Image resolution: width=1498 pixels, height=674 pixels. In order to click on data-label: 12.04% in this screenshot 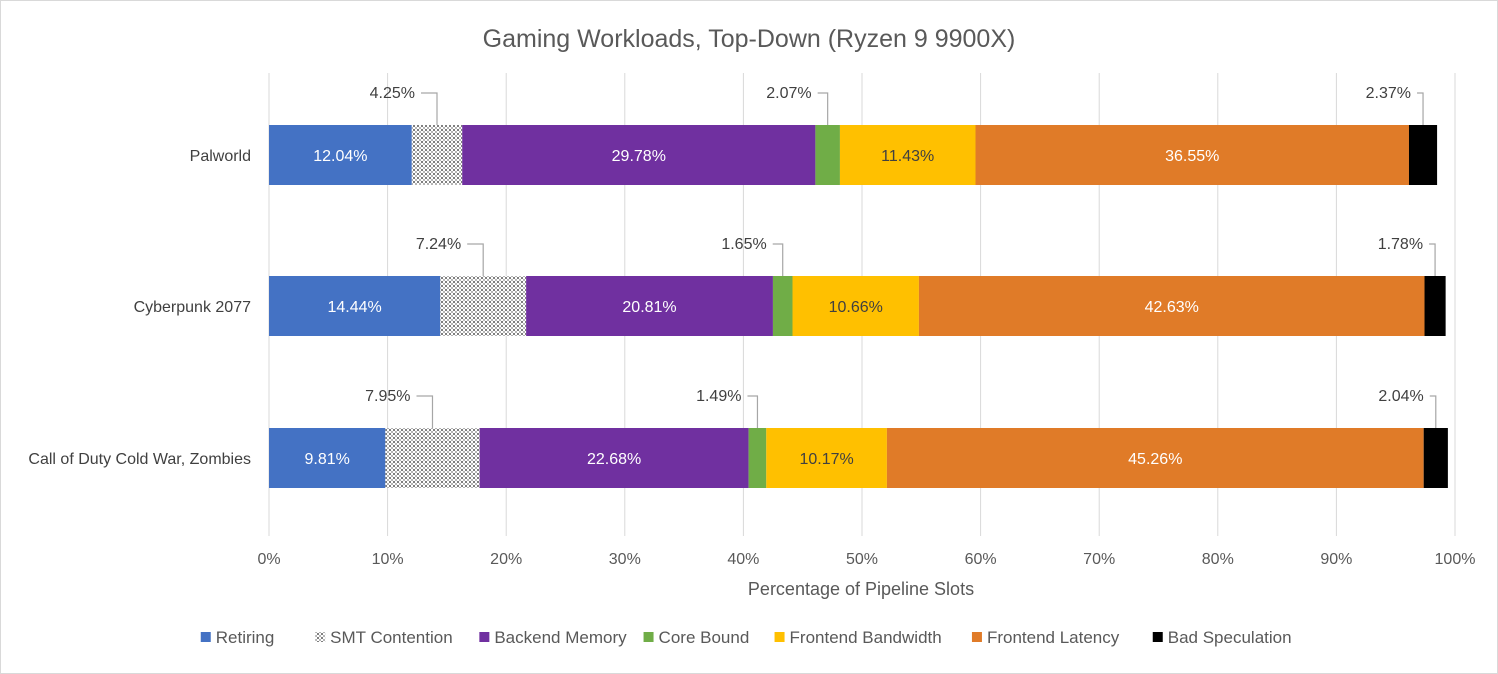, I will do `click(340, 156)`.